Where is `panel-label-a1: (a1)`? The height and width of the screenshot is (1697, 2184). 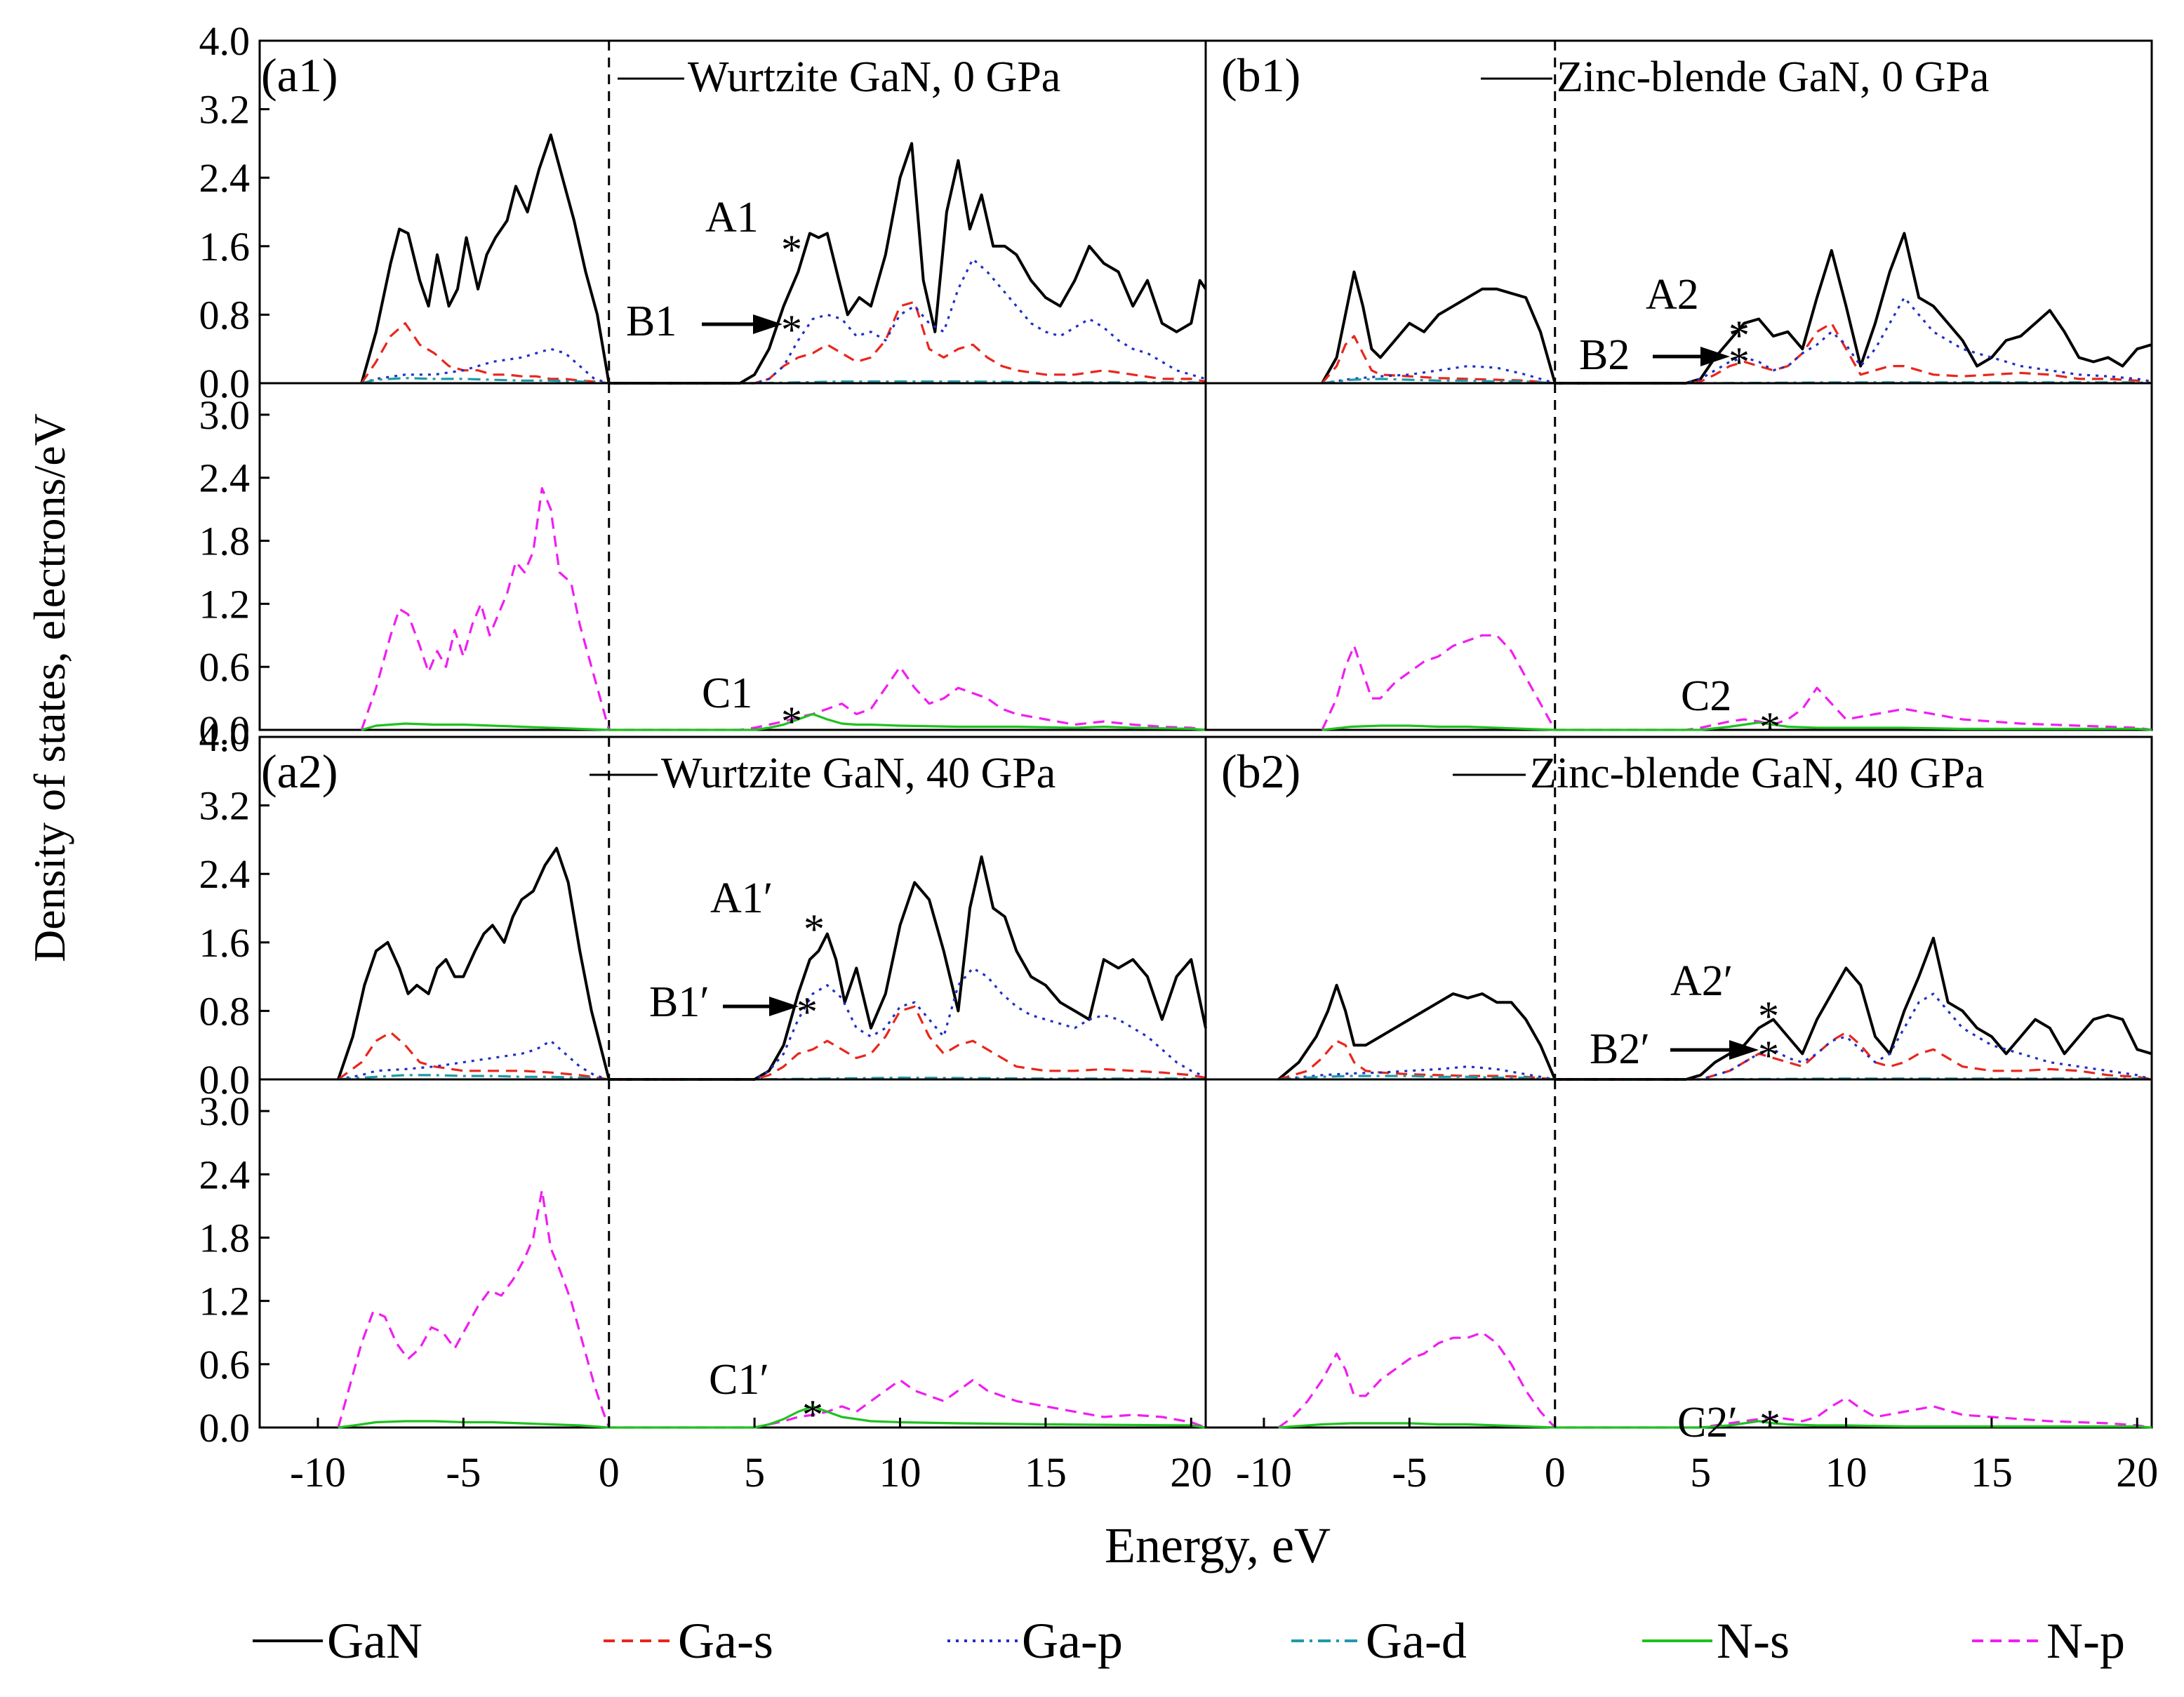
panel-label-a1: (a1) is located at coordinates (300, 75).